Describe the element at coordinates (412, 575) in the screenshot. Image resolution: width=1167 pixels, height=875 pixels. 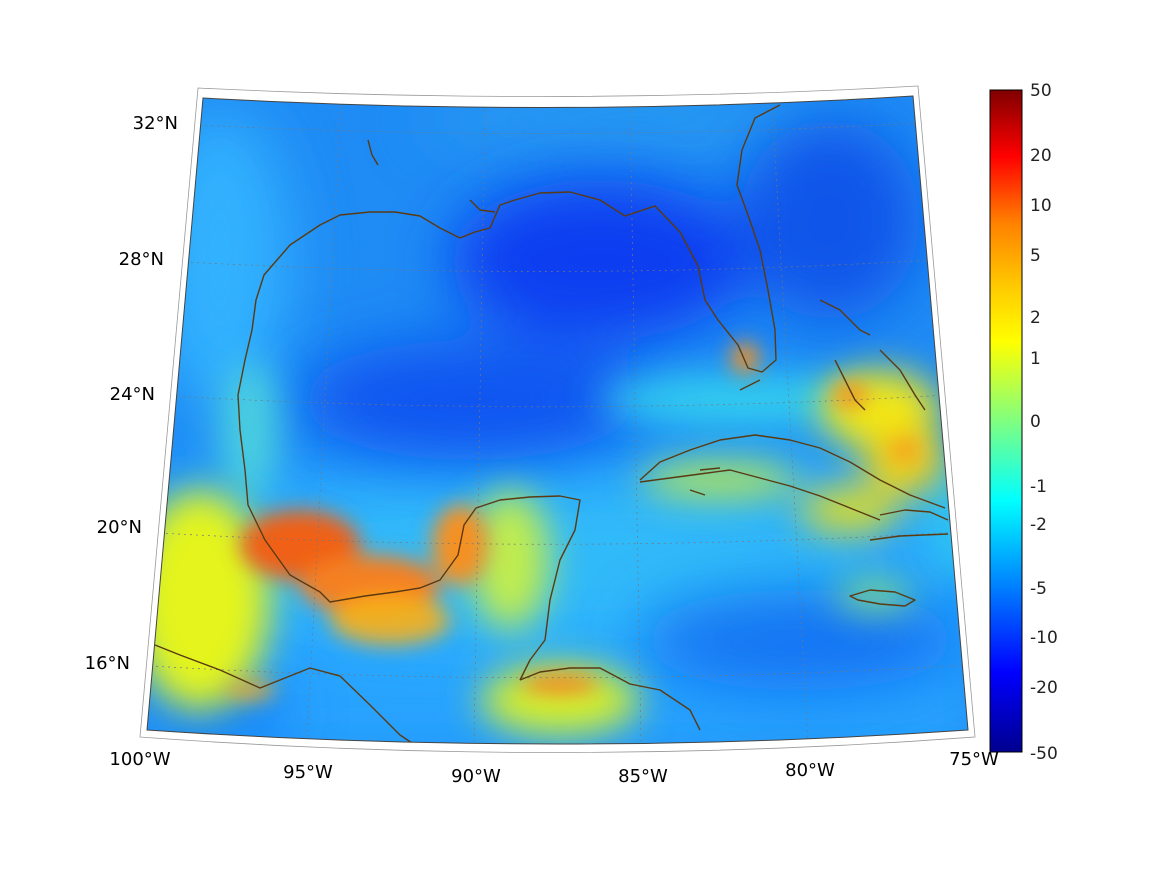
I see `mexico-coast` at that location.